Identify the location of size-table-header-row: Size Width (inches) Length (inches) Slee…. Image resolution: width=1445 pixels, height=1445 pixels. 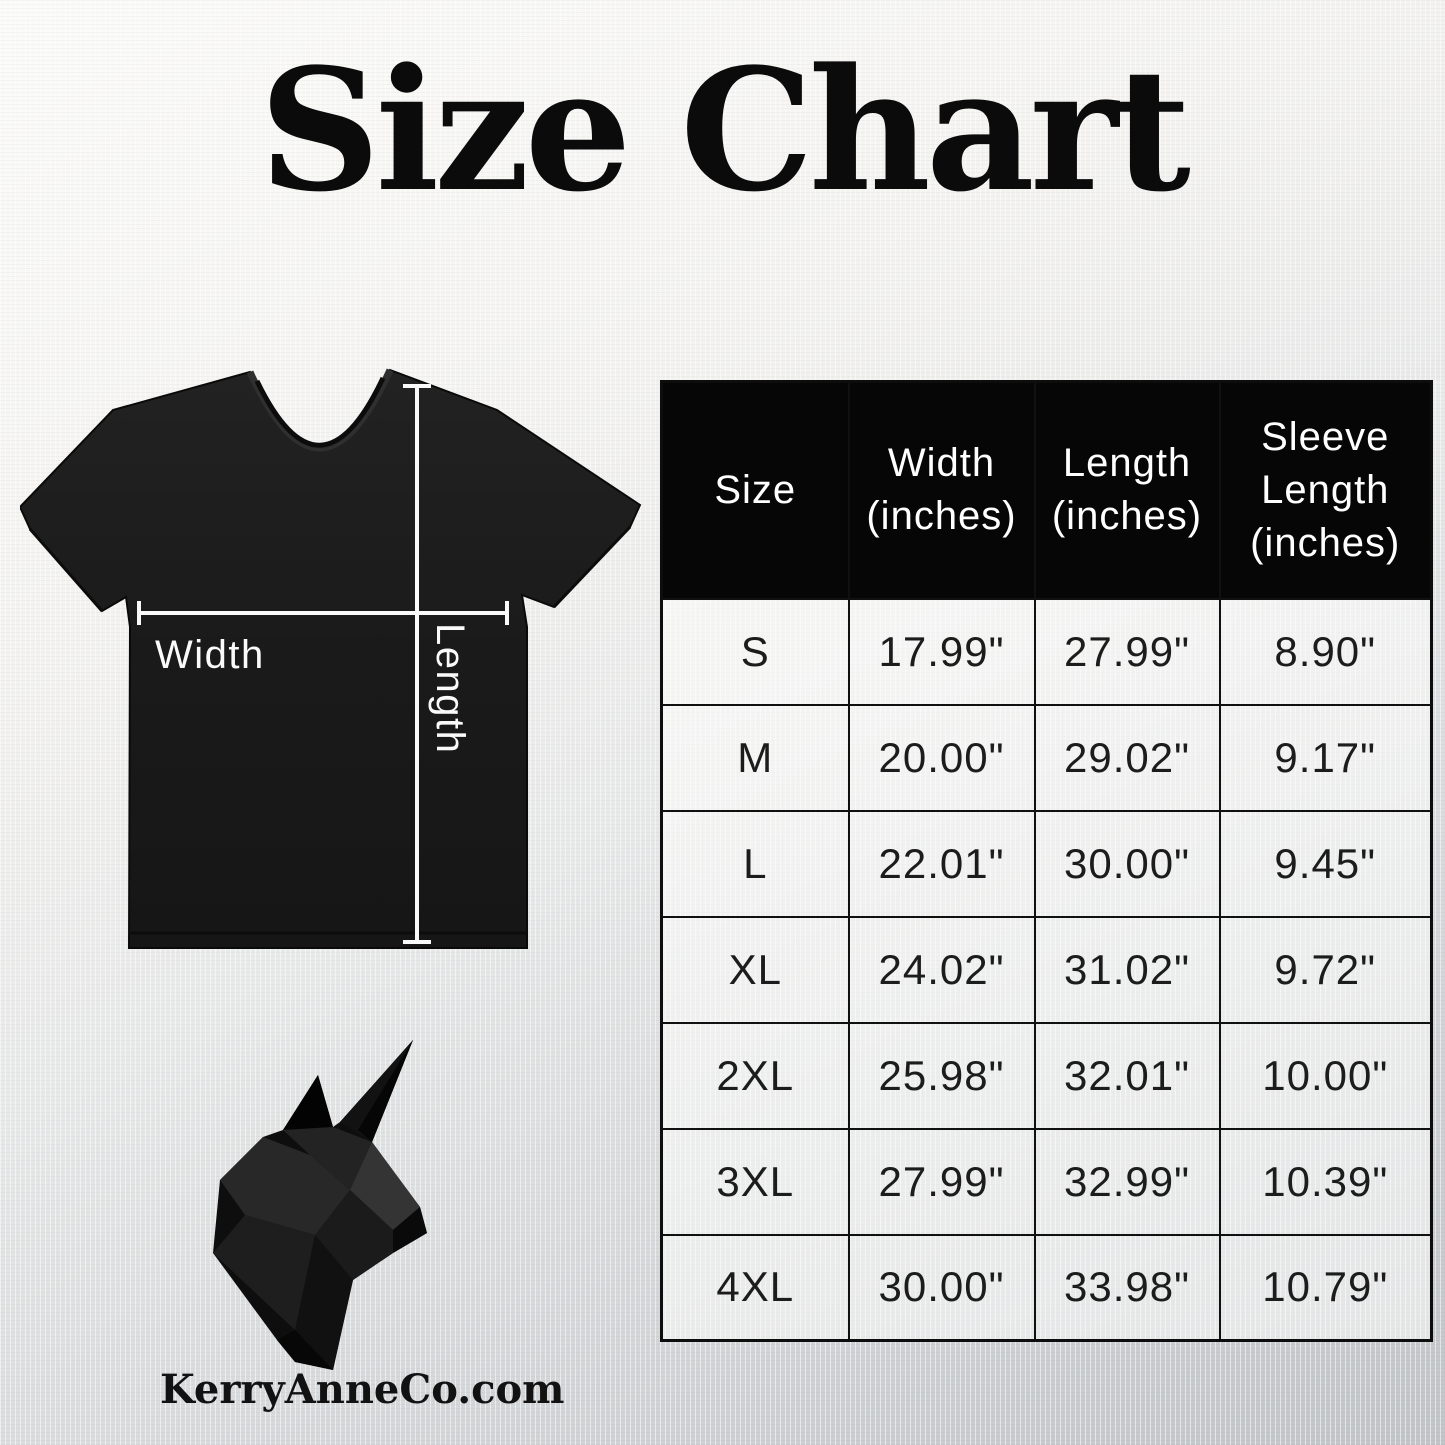
(1046, 490).